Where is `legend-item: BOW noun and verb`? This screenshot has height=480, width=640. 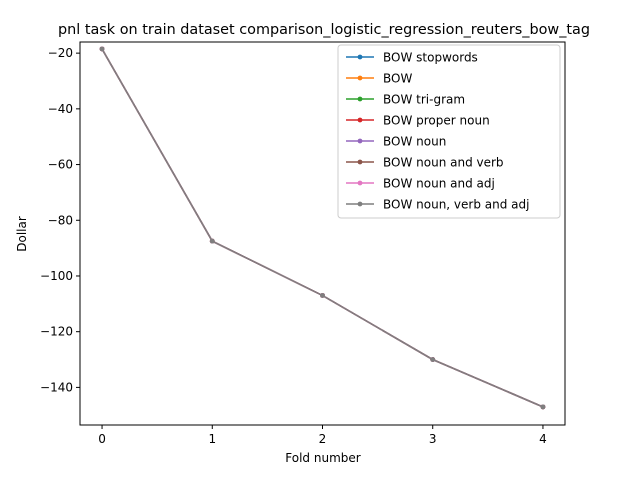
legend-item: BOW noun and verb is located at coordinates (425, 163).